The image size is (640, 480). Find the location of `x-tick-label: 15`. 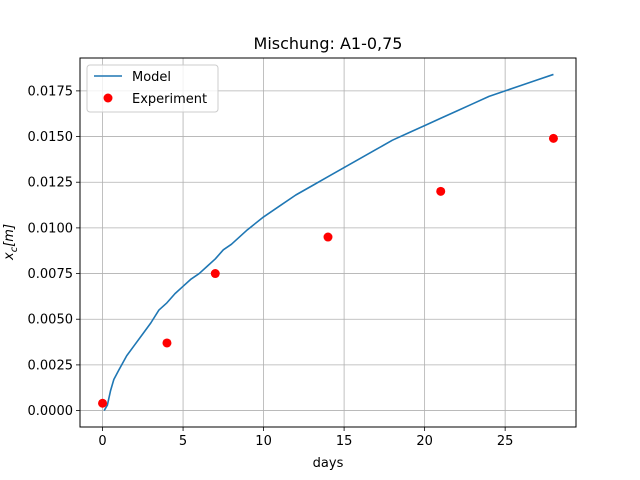

x-tick-label: 15 is located at coordinates (344, 441).